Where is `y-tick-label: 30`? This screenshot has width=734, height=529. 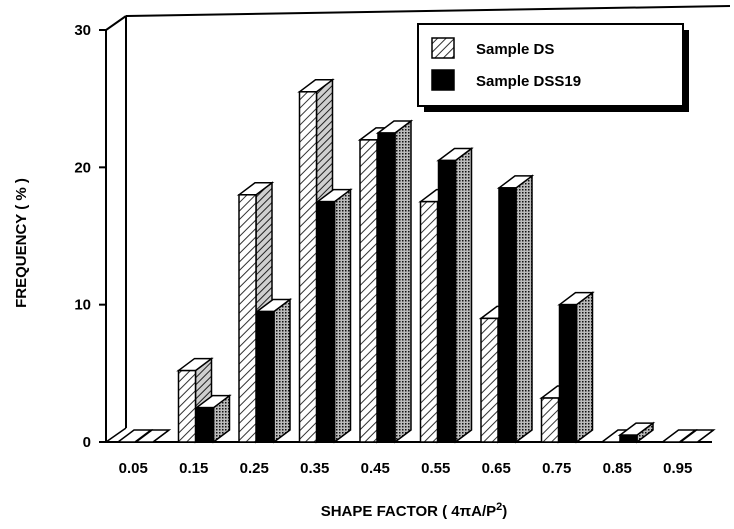 y-tick-label: 30 is located at coordinates (82, 30).